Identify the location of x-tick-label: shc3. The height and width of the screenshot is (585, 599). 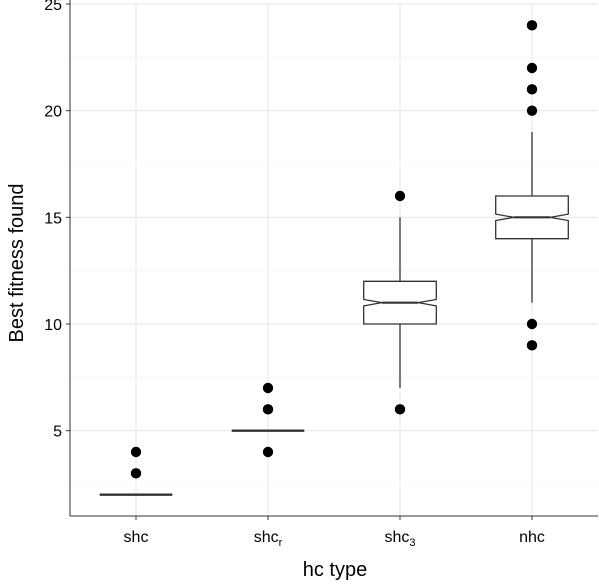
(399, 539).